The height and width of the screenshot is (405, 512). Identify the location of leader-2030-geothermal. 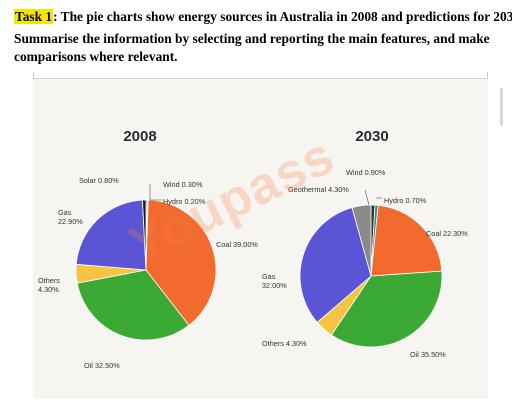
(367, 197).